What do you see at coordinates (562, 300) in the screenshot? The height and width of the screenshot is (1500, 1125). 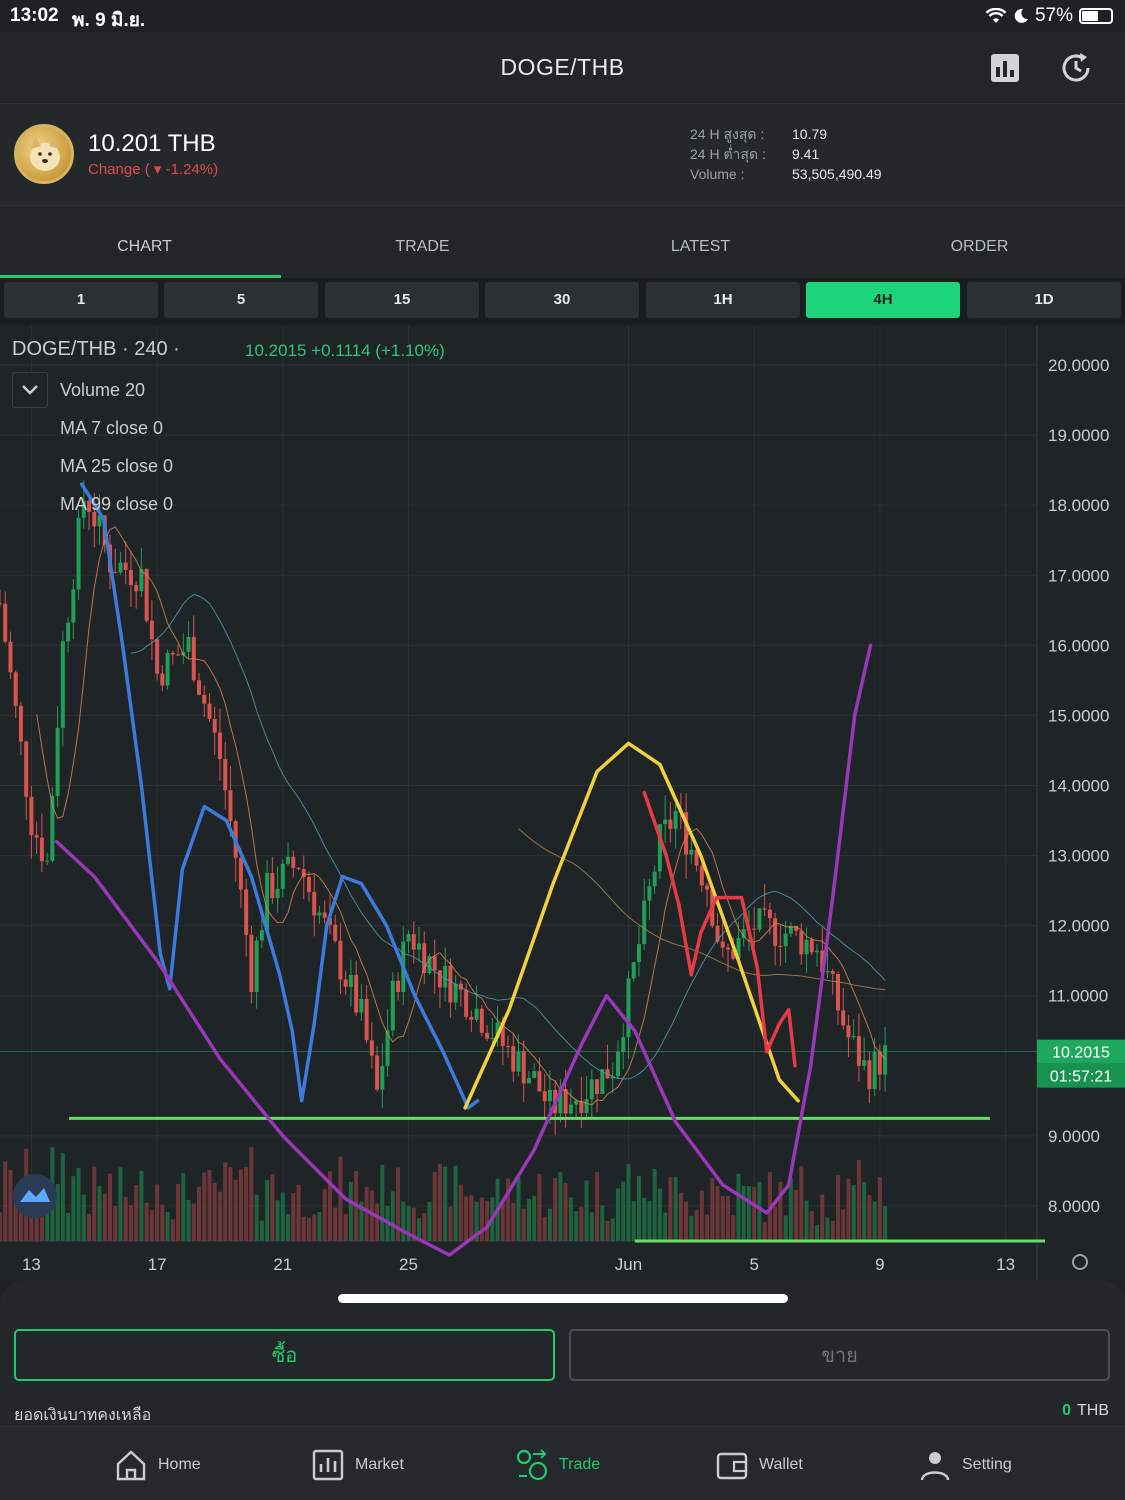 I see `interval-30: 30` at bounding box center [562, 300].